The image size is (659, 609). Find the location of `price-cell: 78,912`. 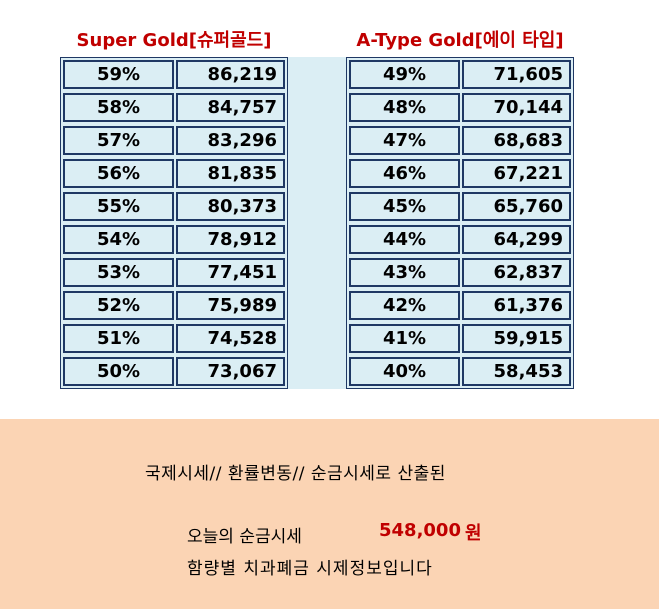

price-cell: 78,912 is located at coordinates (230, 239).